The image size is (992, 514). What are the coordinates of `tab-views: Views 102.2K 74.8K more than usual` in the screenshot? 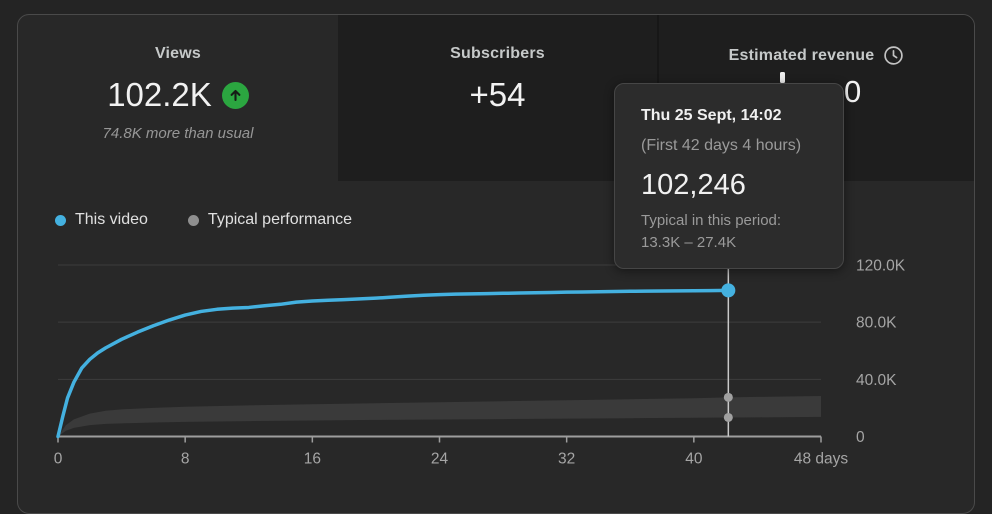 It's located at (178, 98).